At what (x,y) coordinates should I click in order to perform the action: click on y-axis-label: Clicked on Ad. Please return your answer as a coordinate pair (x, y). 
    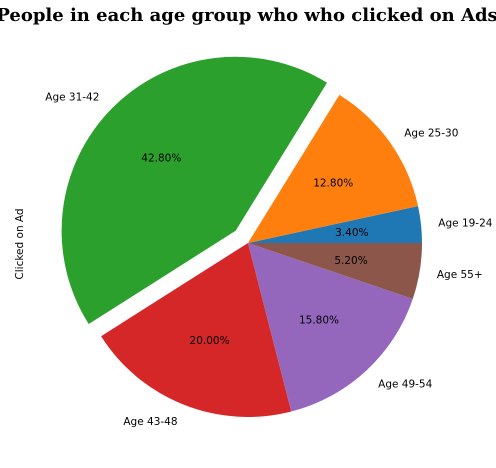
    Looking at the image, I should click on (20, 243).